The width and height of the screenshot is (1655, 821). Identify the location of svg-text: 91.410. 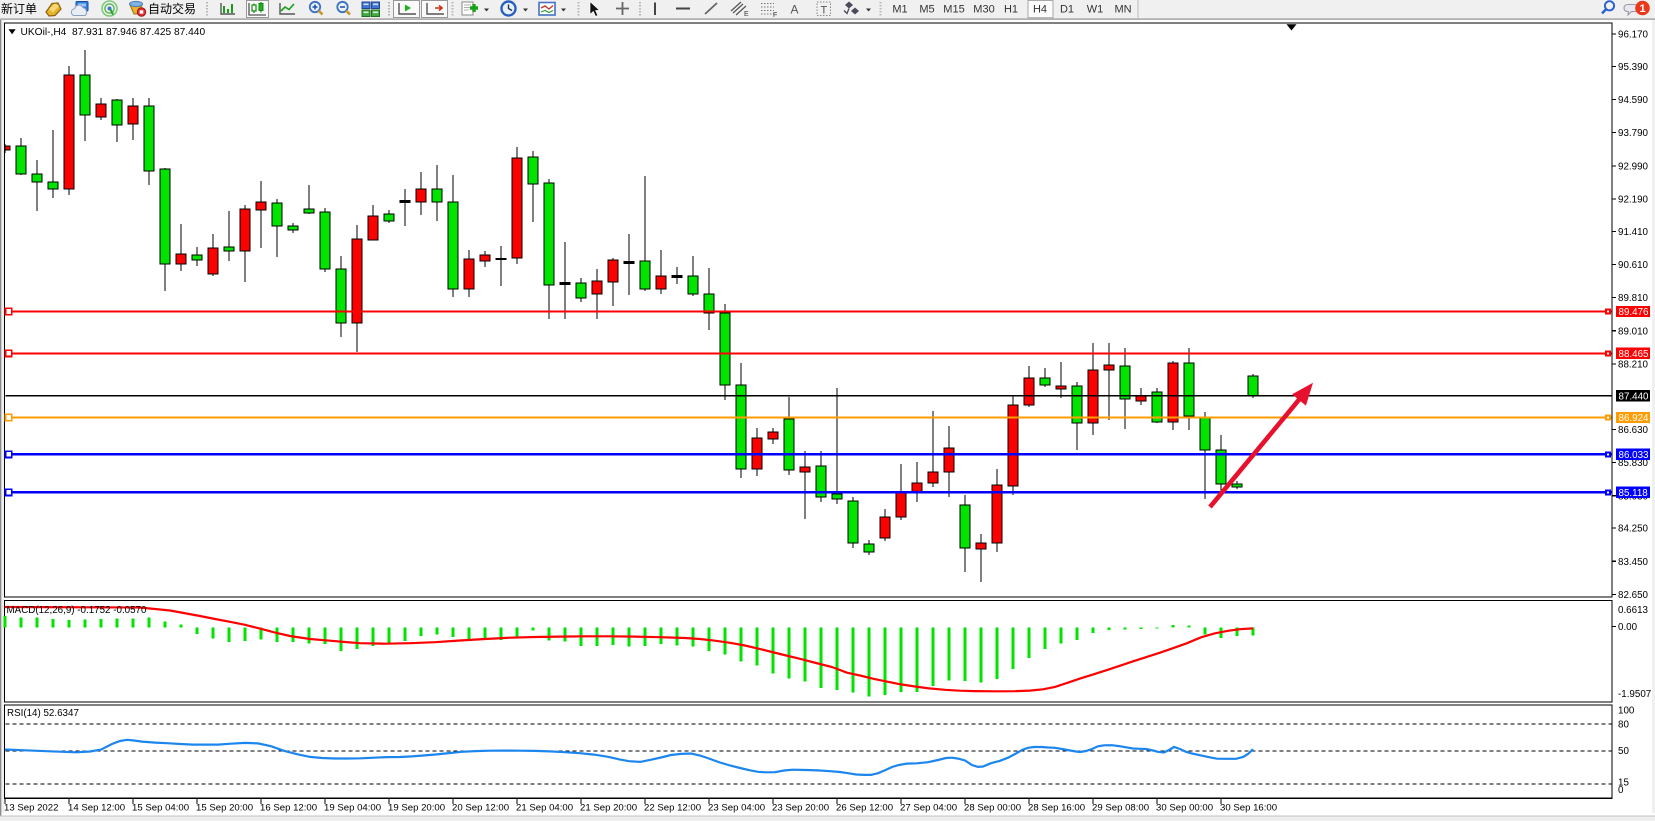
(1633, 232).